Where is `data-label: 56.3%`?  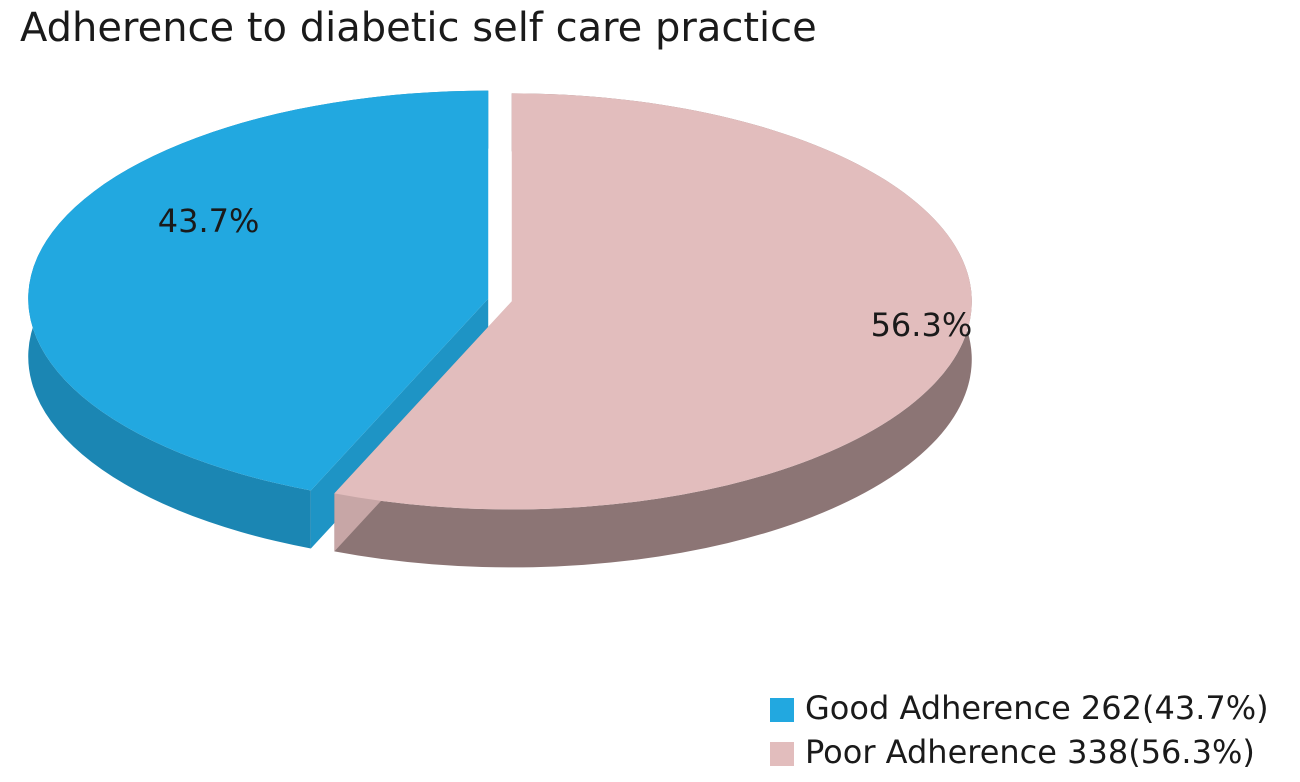 data-label: 56.3% is located at coordinates (922, 325).